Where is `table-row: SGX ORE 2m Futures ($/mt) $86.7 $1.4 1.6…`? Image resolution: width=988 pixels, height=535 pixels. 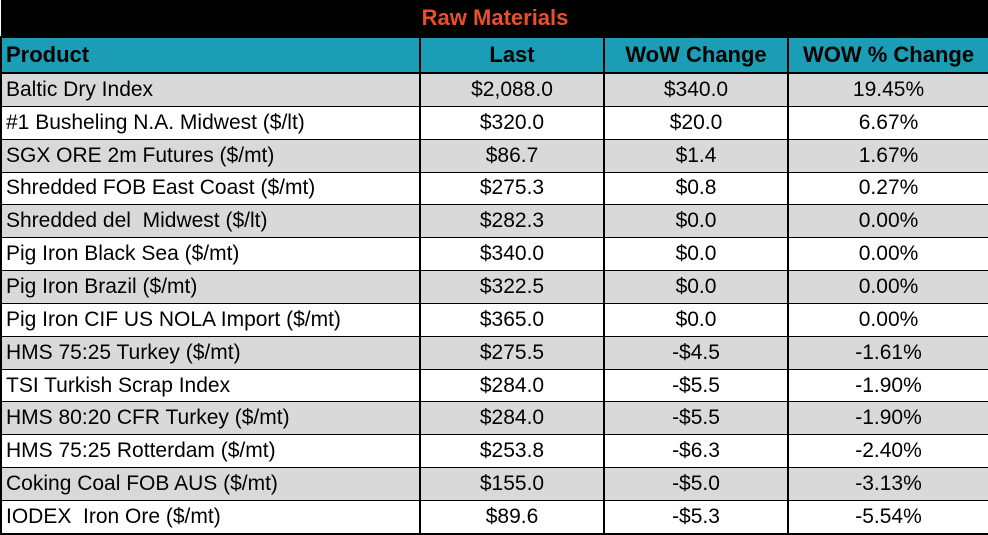
table-row: SGX ORE 2m Futures ($/mt) $86.7 $1.4 1.6… is located at coordinates (494, 156).